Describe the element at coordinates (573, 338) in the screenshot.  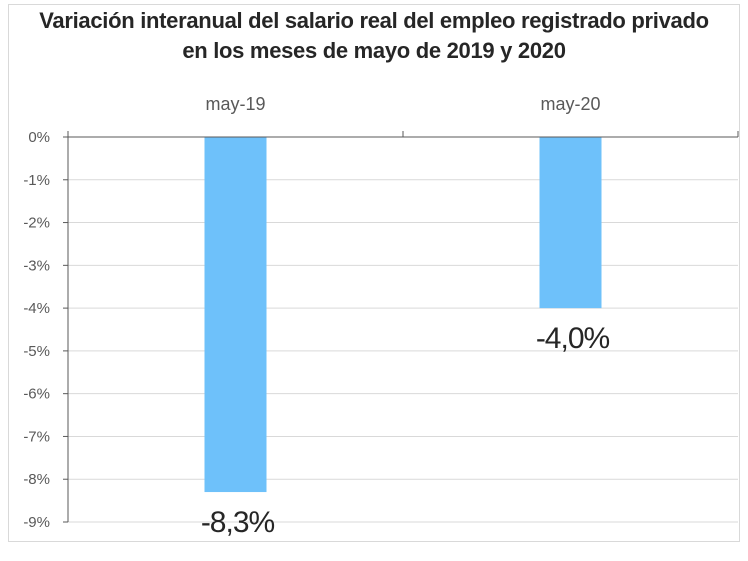
I see `data-label: -4,0%` at that location.